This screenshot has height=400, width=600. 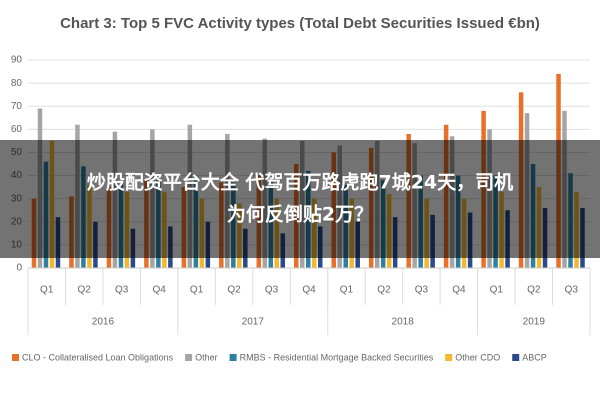 I want to click on legend-label: ABCP, so click(x=534, y=357).